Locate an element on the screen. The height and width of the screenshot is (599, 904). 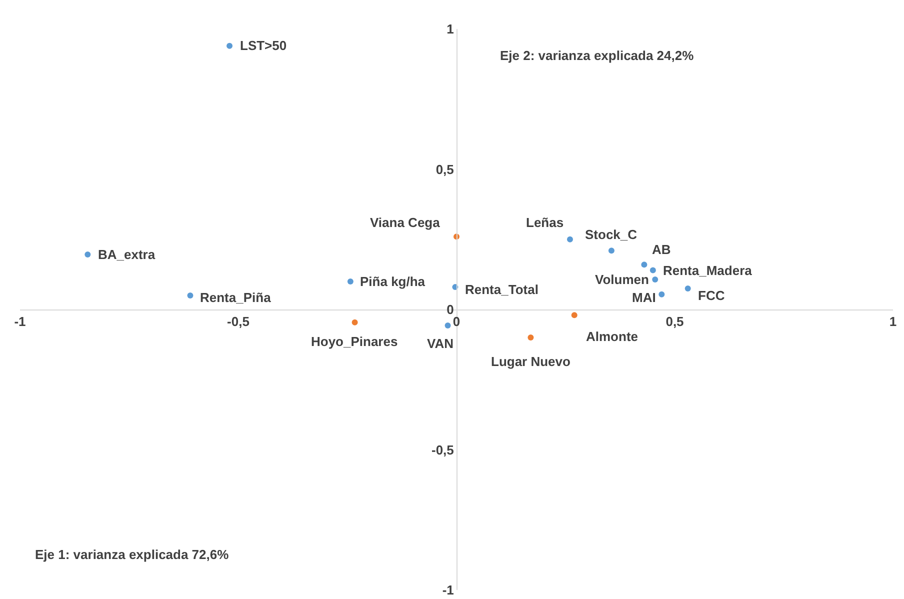
annotation: Eje 1: varianza explicada 72,6% is located at coordinates (132, 554).